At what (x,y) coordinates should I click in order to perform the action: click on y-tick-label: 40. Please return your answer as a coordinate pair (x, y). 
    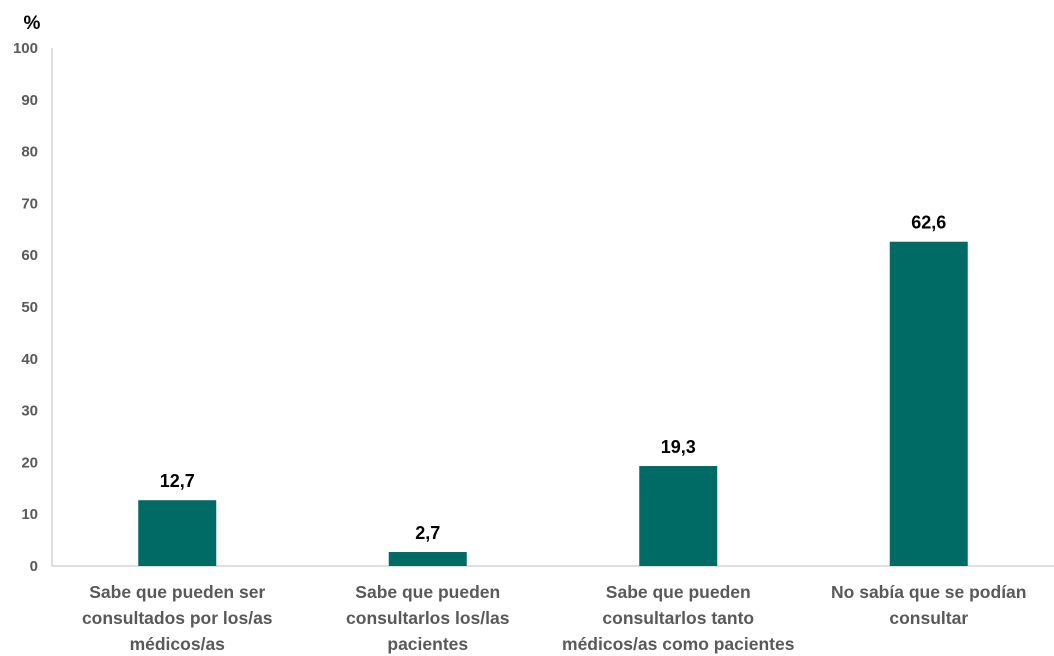
    Looking at the image, I should click on (29, 359).